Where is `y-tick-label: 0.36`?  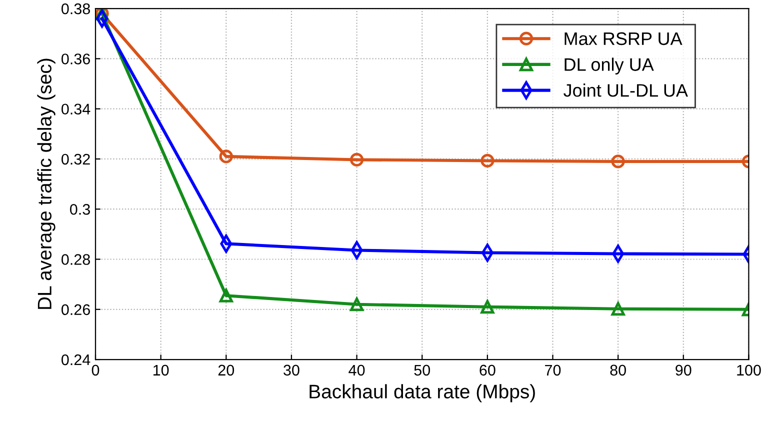 y-tick-label: 0.36 is located at coordinates (76, 59).